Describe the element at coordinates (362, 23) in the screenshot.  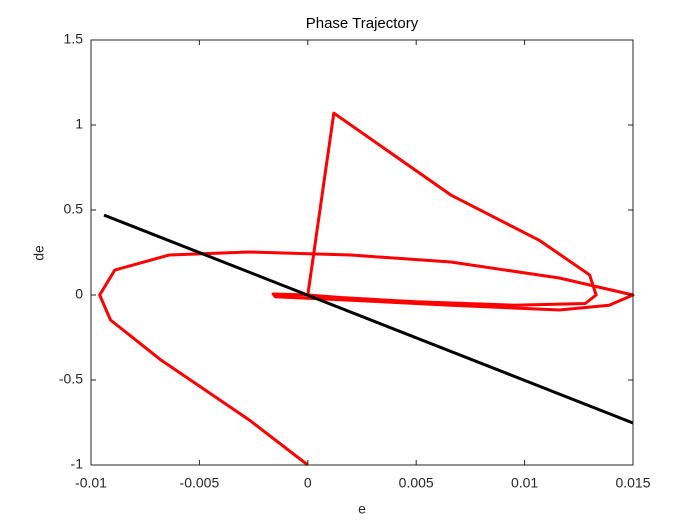
I see `chart-title: Phase Trajectory` at that location.